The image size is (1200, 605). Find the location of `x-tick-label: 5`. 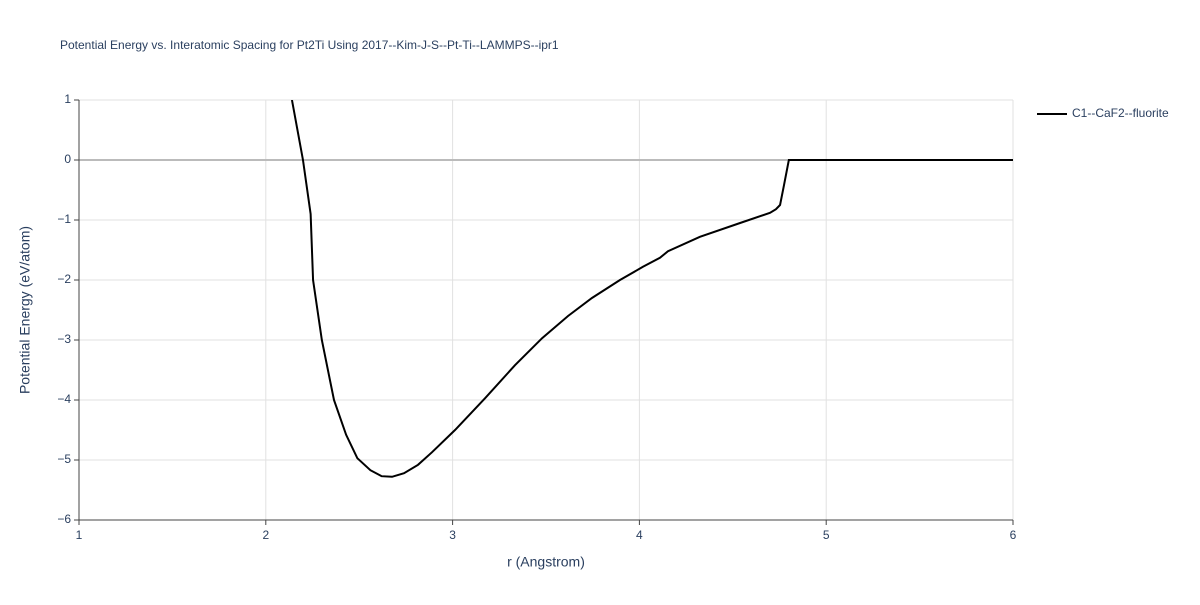

x-tick-label: 5 is located at coordinates (826, 535).